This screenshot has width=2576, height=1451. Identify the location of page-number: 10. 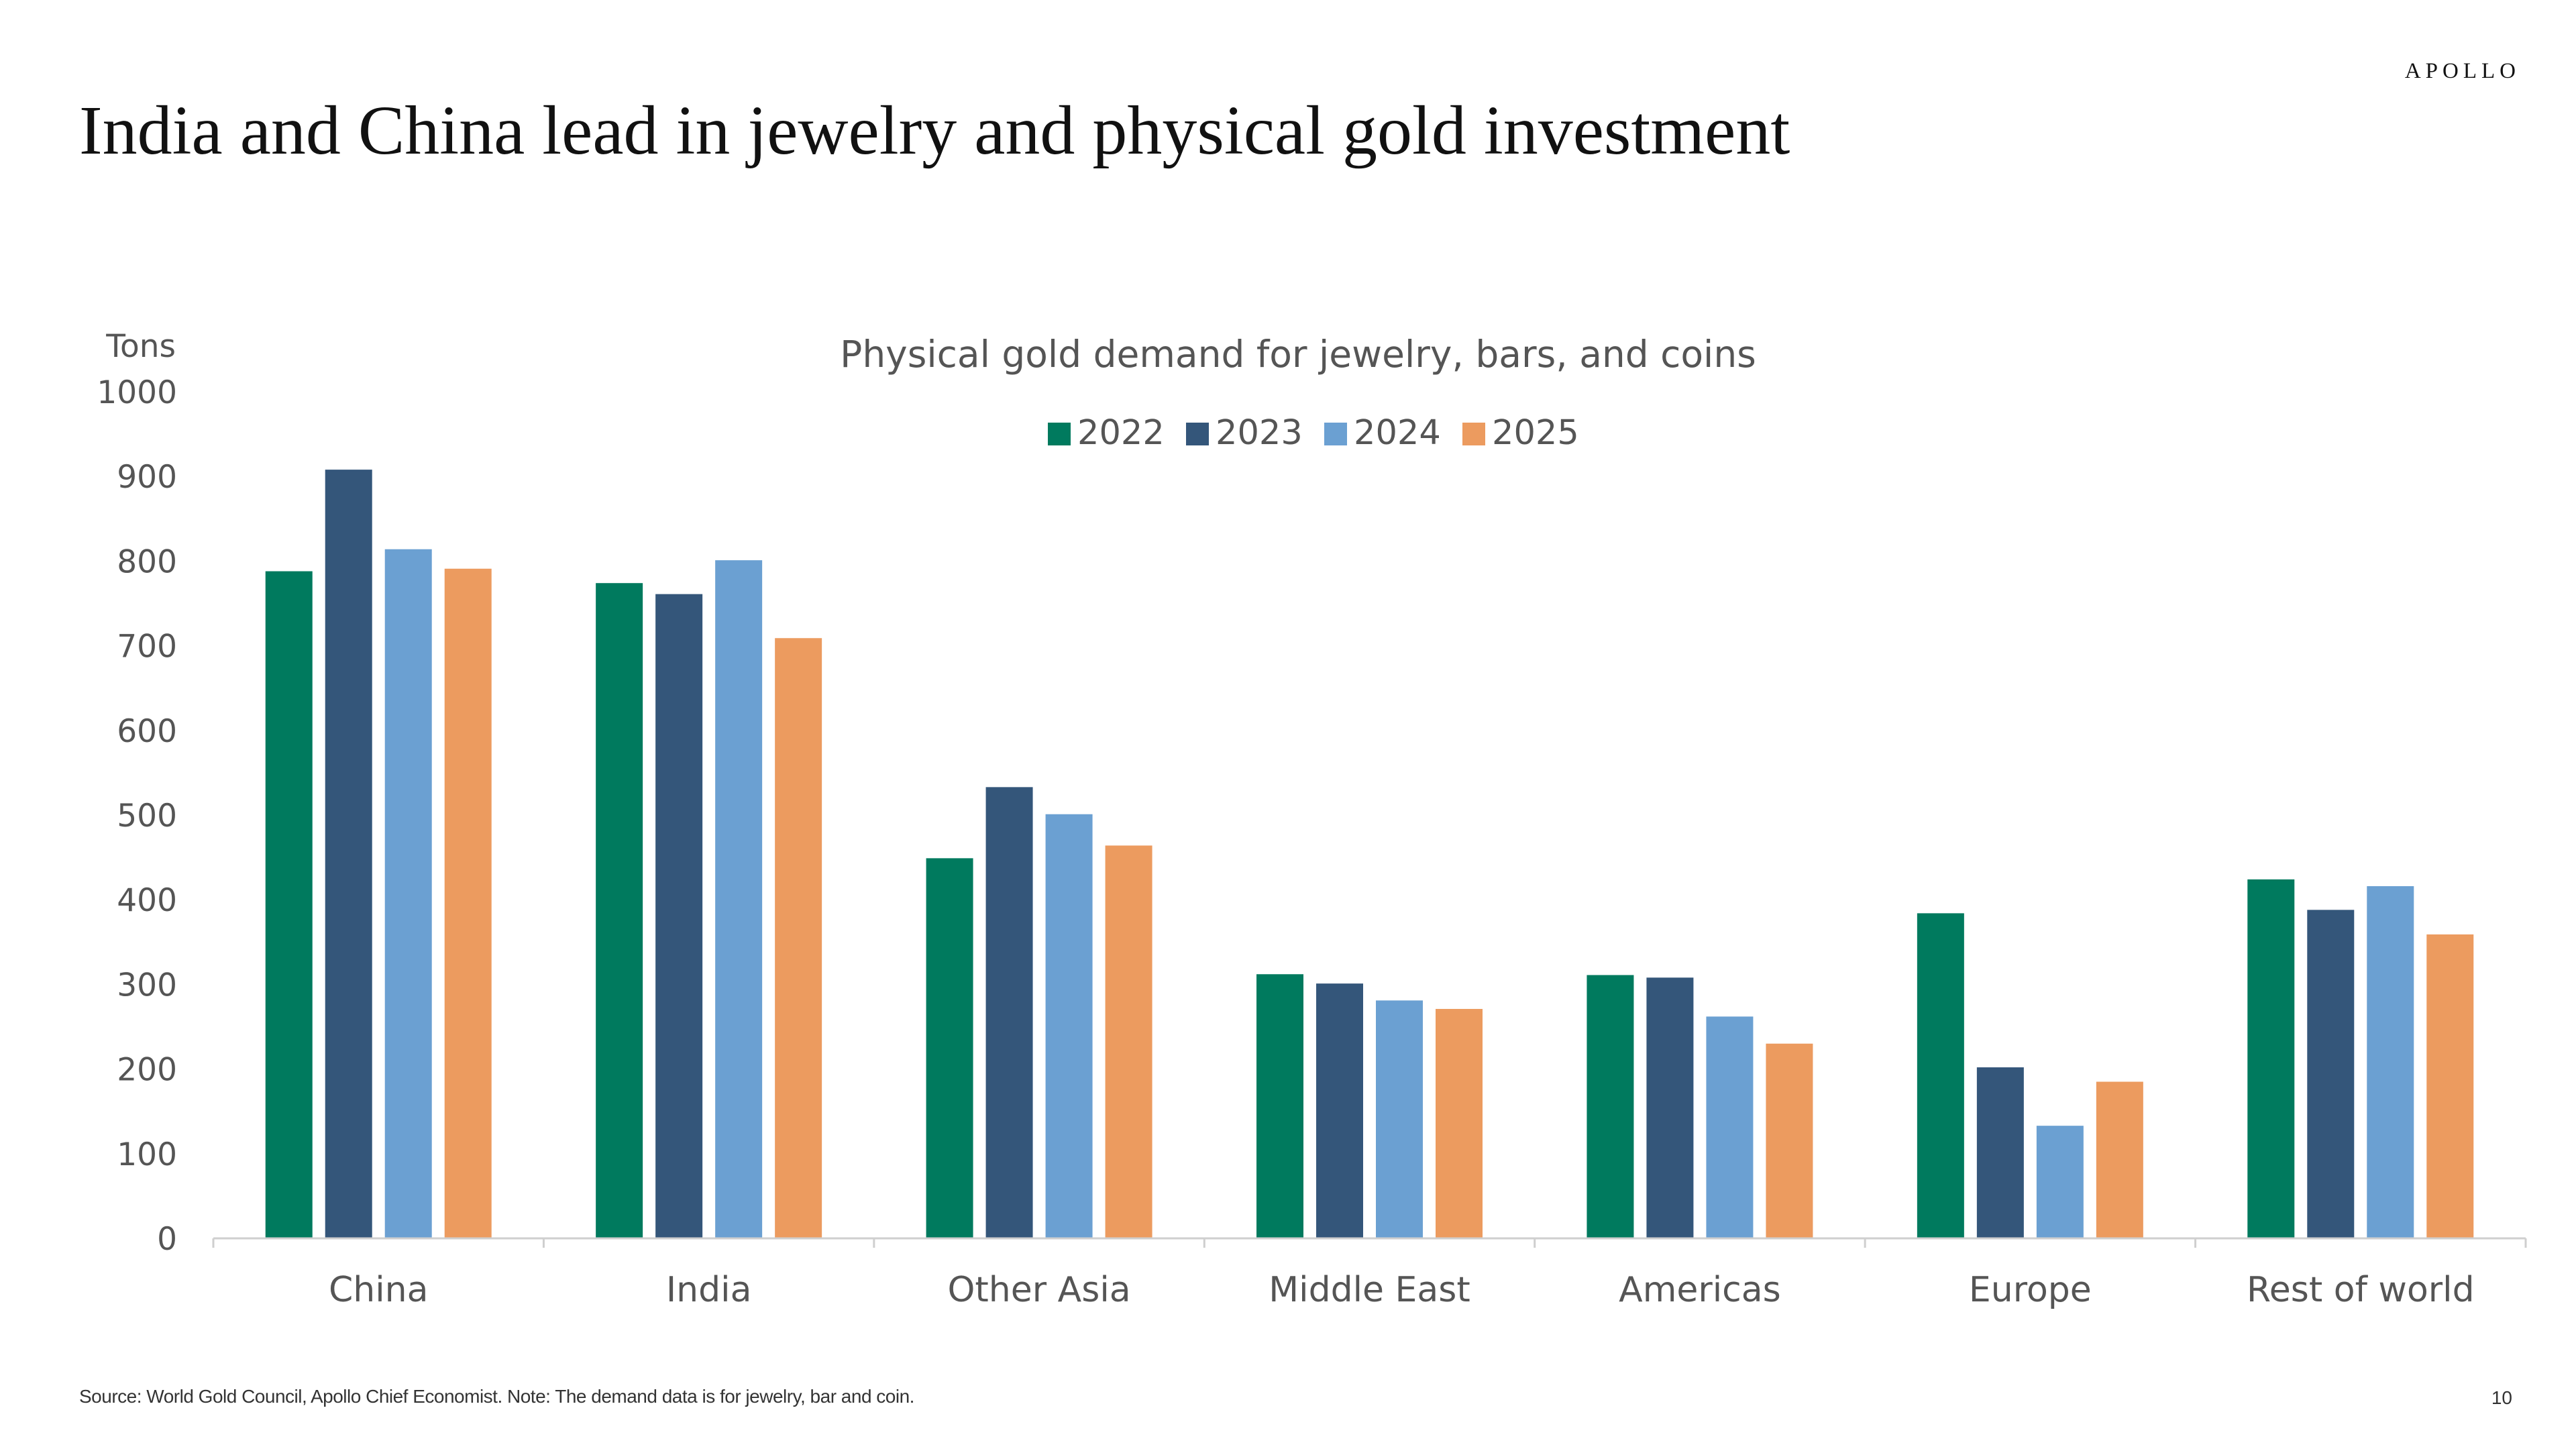
(2501, 1397).